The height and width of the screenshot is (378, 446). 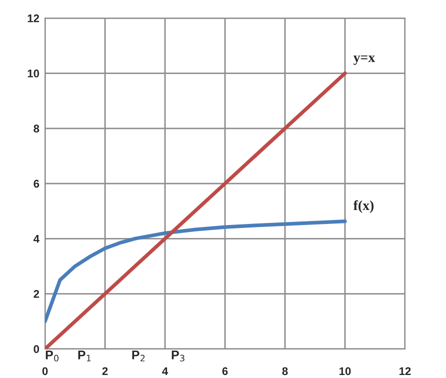 What do you see at coordinates (165, 371) in the screenshot?
I see `x-tick-label: 4` at bounding box center [165, 371].